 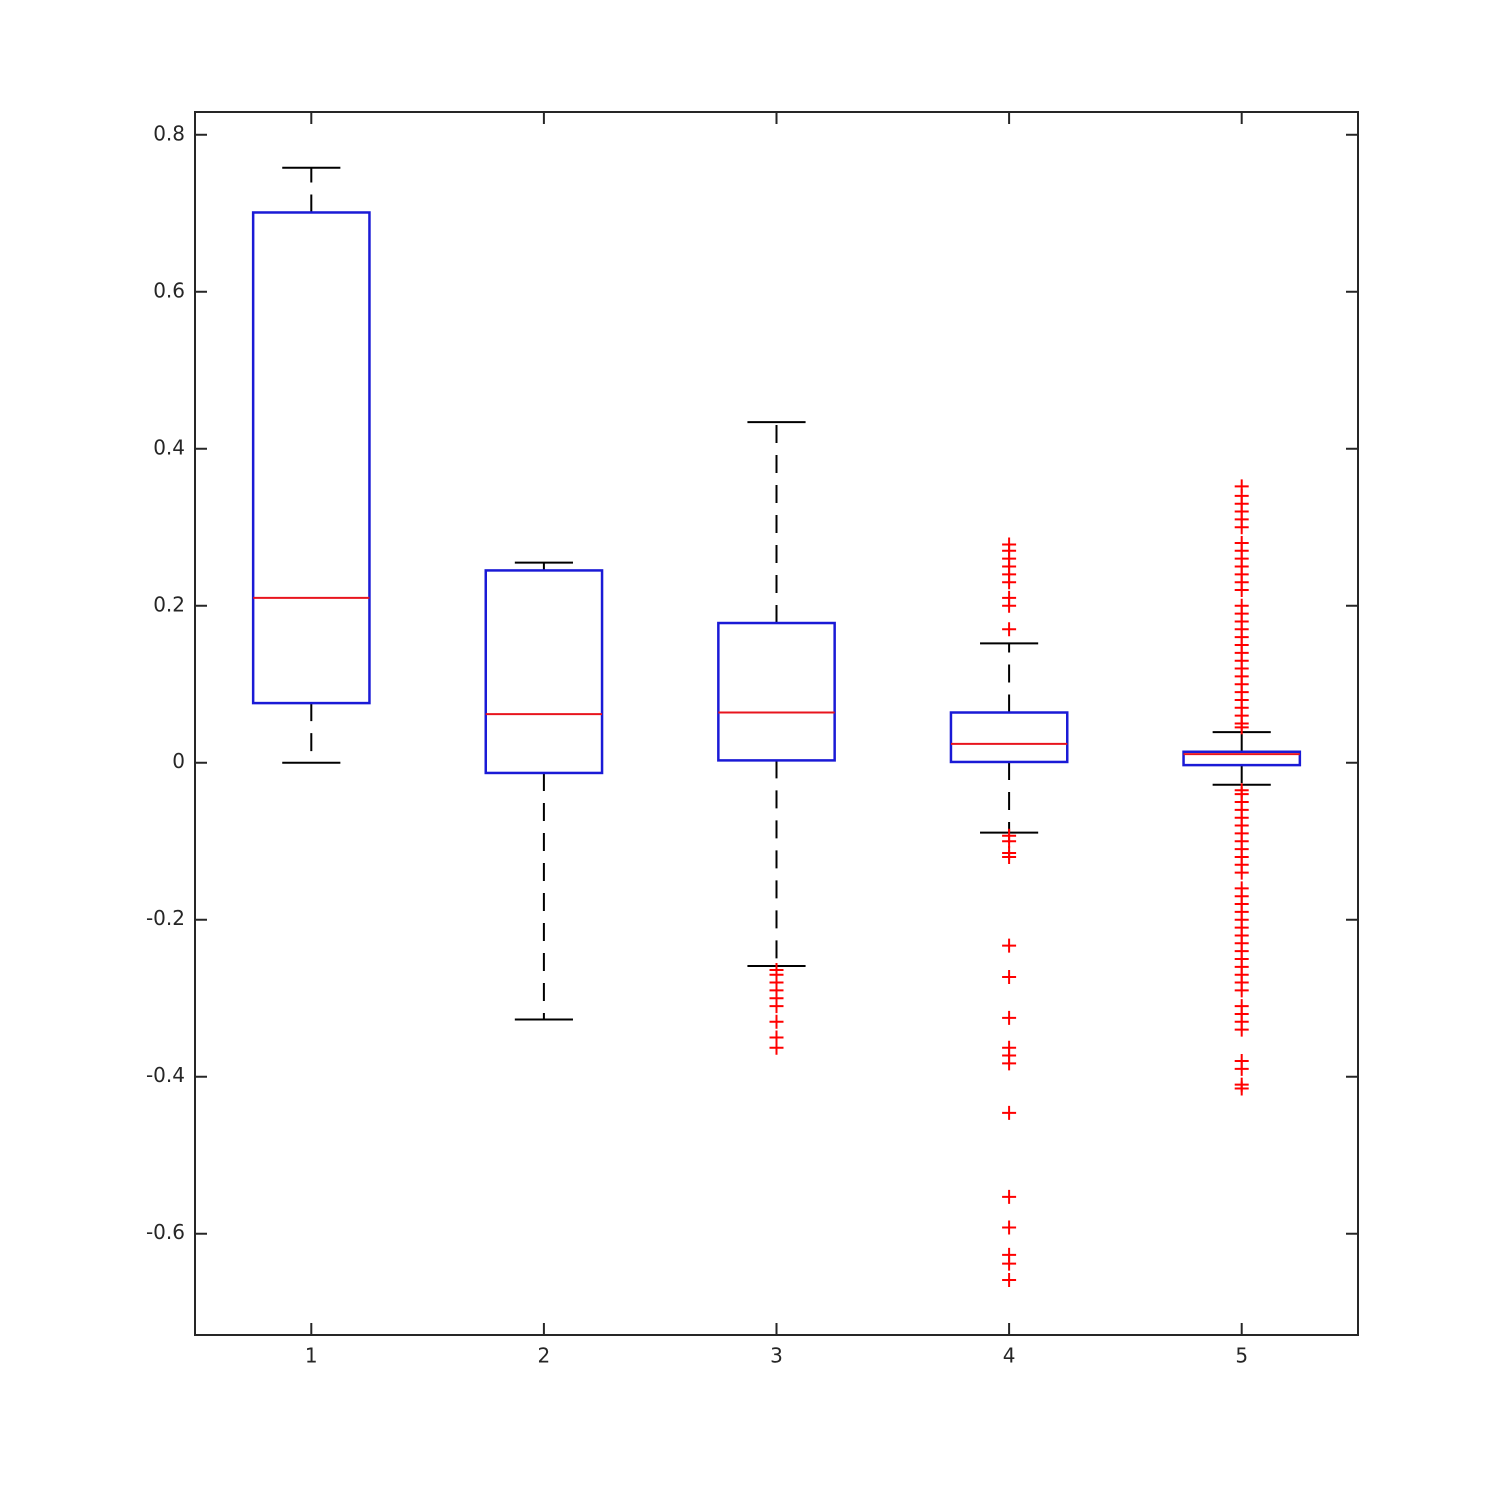 I want to click on x-tick-label: 5, so click(x=1241, y=1356).